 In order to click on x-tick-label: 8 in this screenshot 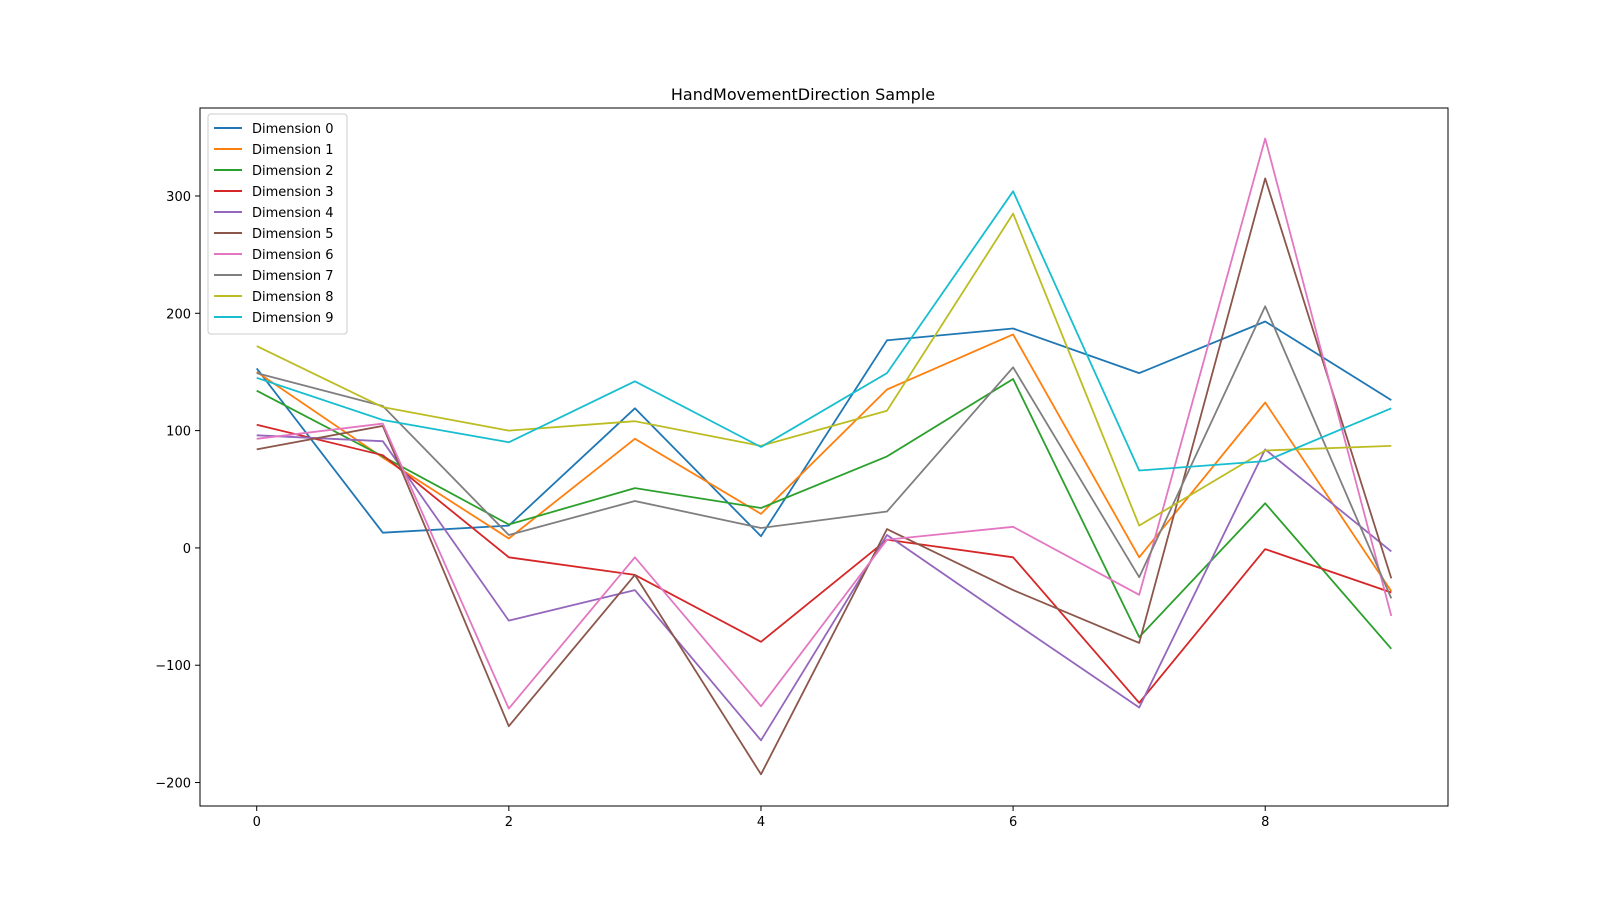, I will do `click(1265, 822)`.